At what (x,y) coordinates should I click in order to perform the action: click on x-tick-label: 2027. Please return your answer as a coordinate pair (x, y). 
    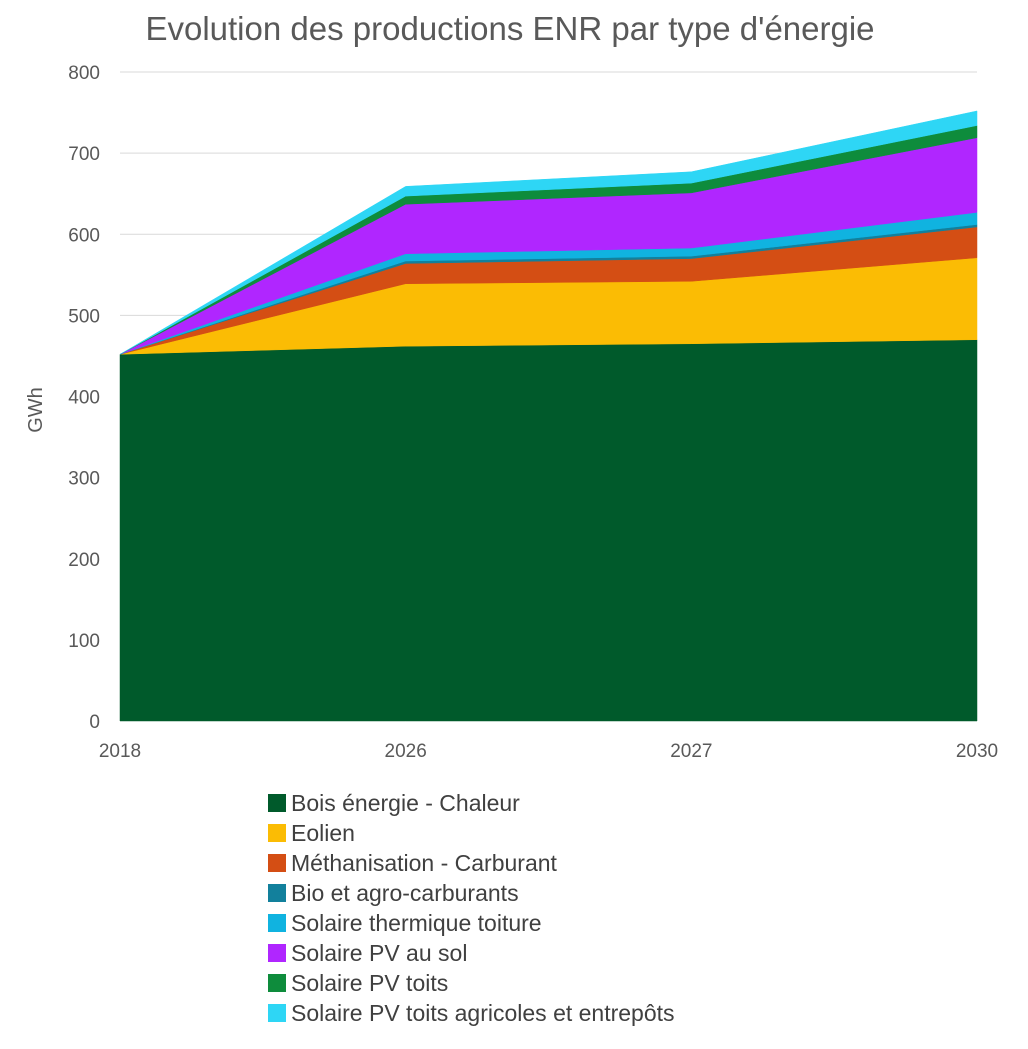
    Looking at the image, I should click on (691, 751).